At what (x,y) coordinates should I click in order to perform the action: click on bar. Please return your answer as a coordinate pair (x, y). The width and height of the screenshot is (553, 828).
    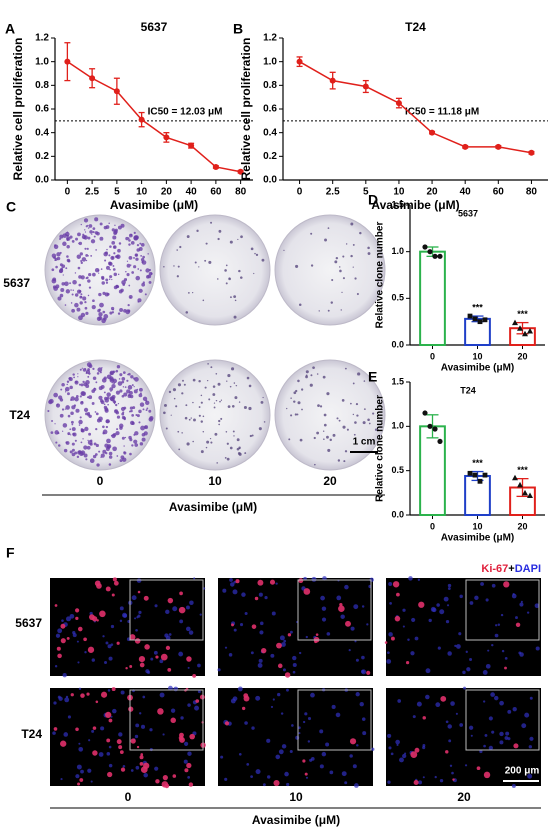
    Looking at the image, I should click on (477, 495).